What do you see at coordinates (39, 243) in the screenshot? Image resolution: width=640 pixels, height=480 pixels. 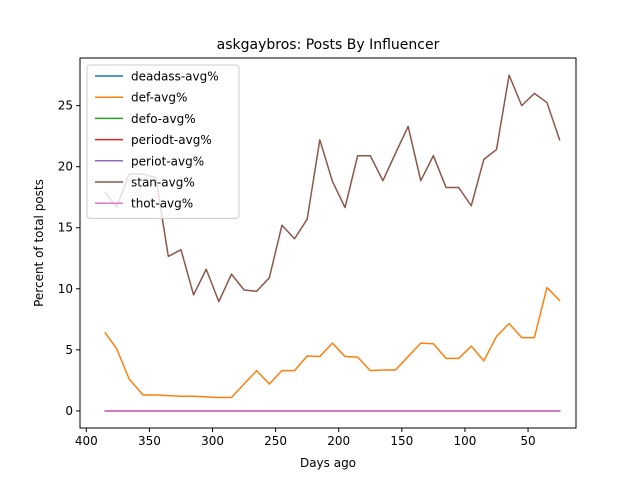 I see `y-axis-label: Percent of total posts` at bounding box center [39, 243].